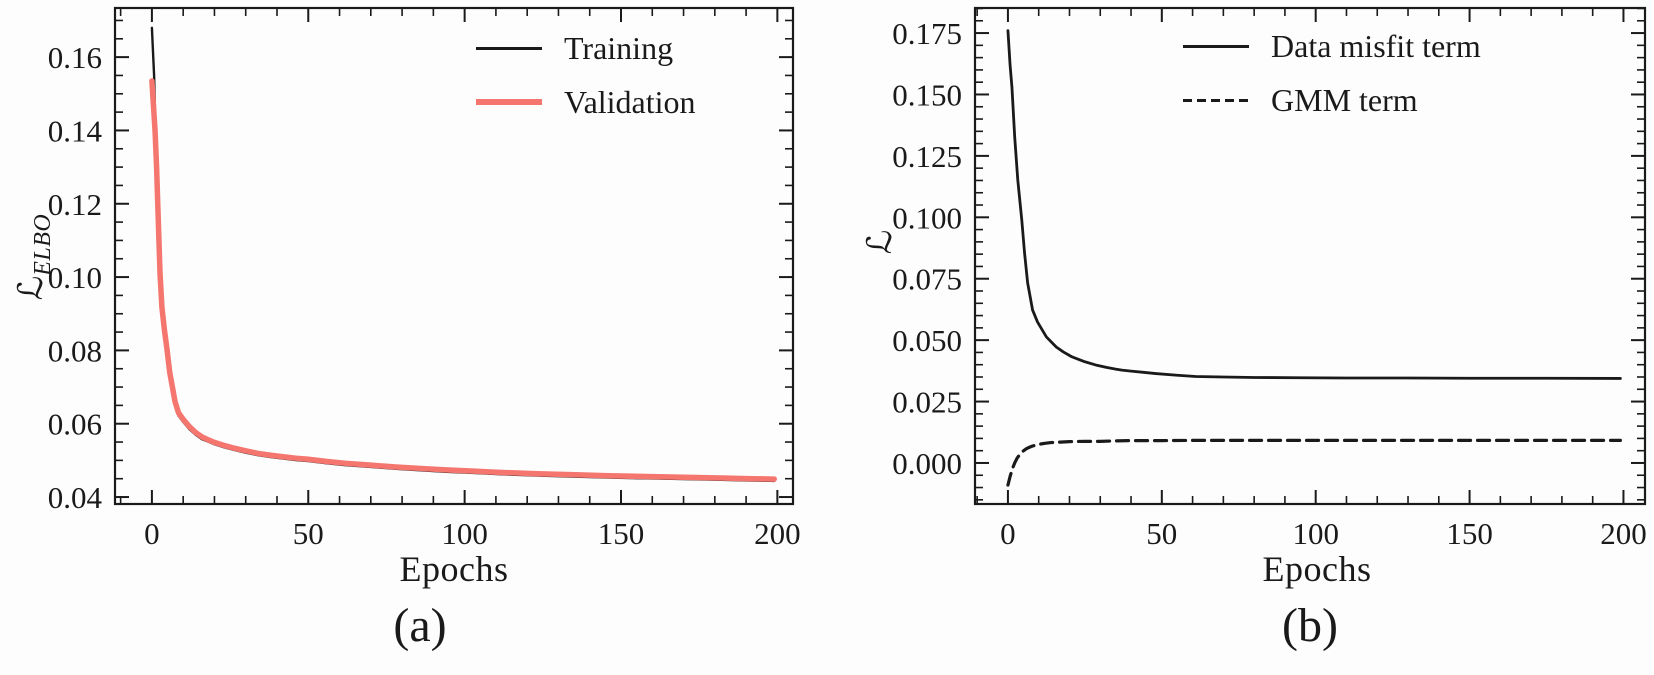  I want to click on chart-a-legend: Training Validation, so click(586, 75).